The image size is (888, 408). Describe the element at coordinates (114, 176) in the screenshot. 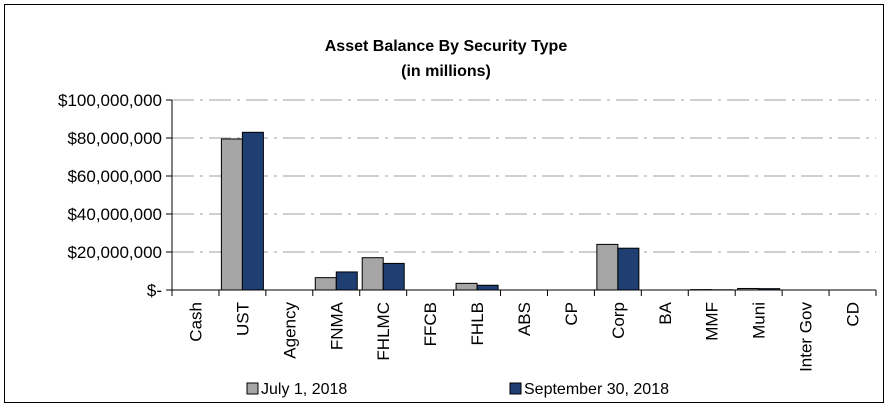

I see `y-tick-label: $60,000,000` at that location.